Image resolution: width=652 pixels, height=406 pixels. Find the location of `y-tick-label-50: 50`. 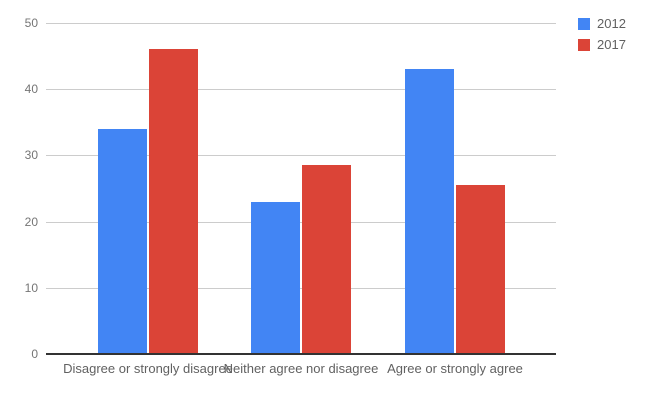

y-tick-label-50: 50 is located at coordinates (31, 23).